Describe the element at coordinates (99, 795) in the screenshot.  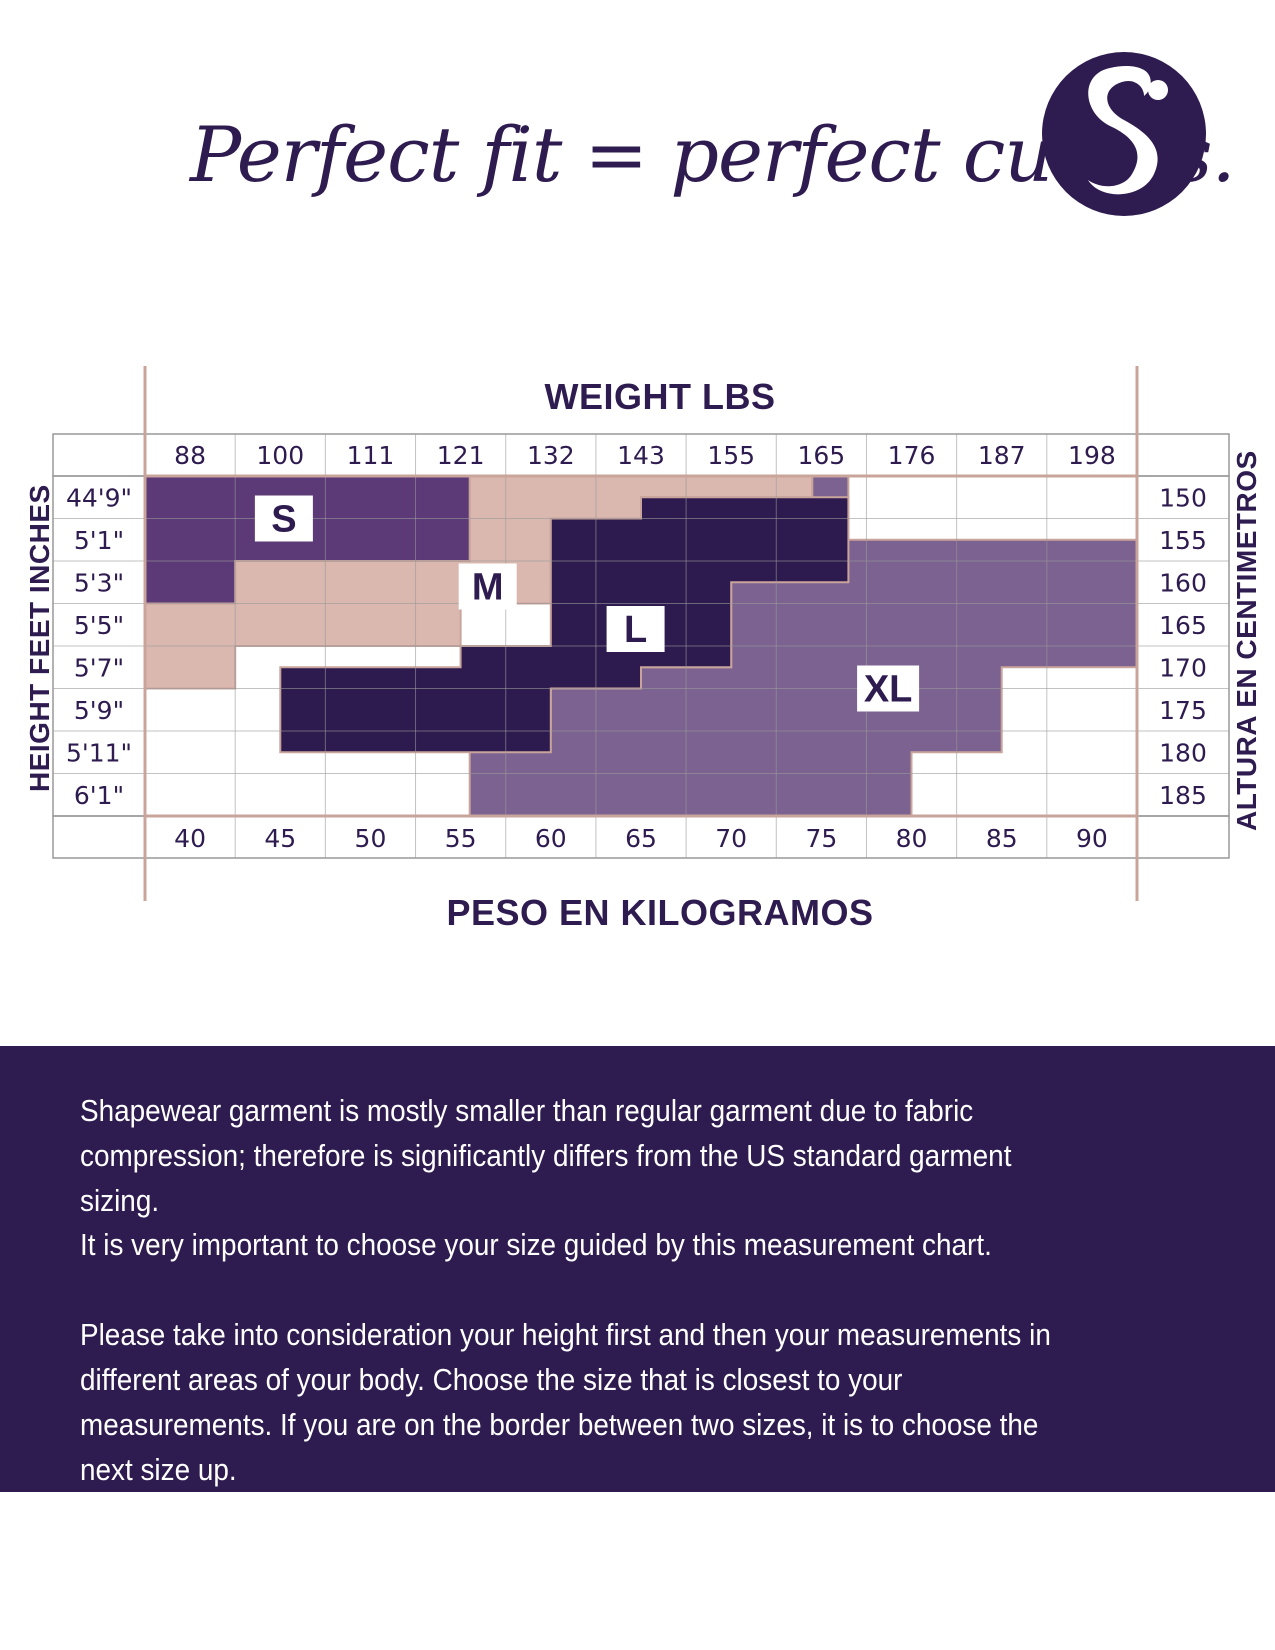
I see `y-tick-left: 6'1"` at that location.